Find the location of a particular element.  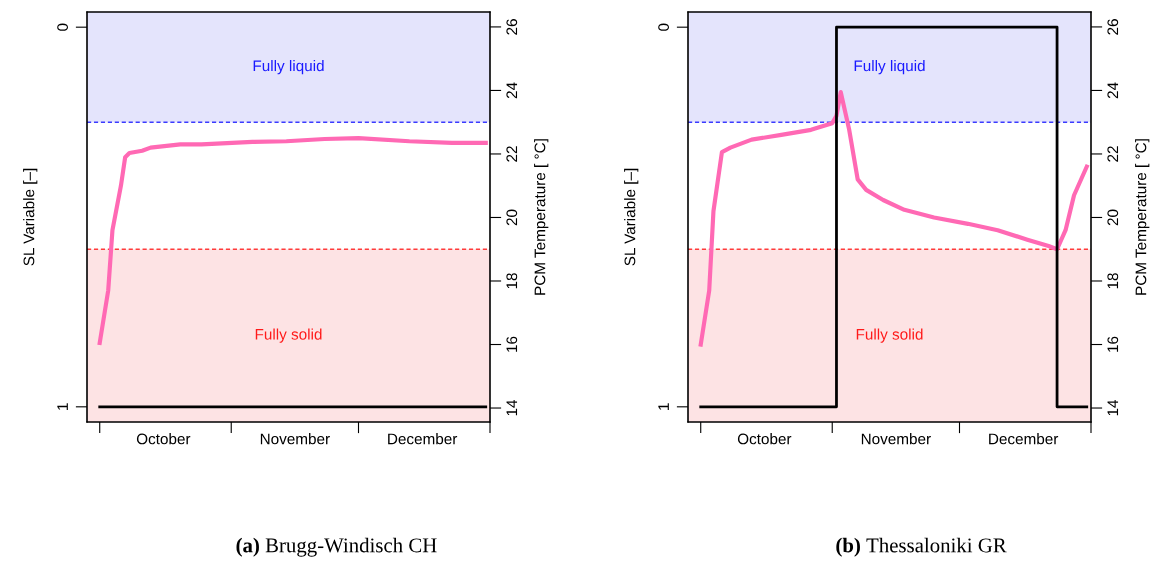

line-series is located at coordinates (292, 240).